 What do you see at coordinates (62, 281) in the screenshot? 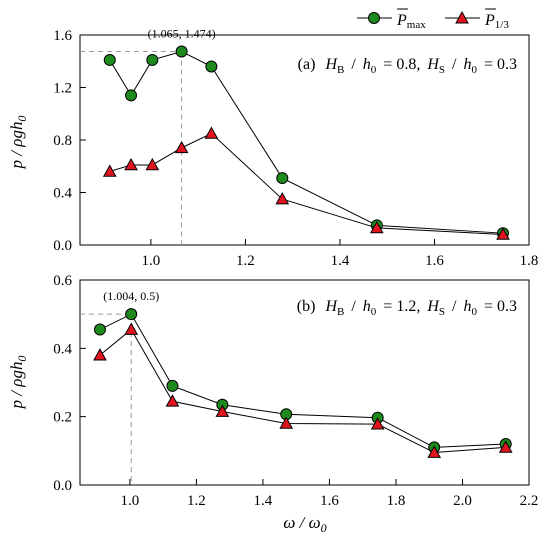
I see `y-tick-label: 0.6` at bounding box center [62, 281].